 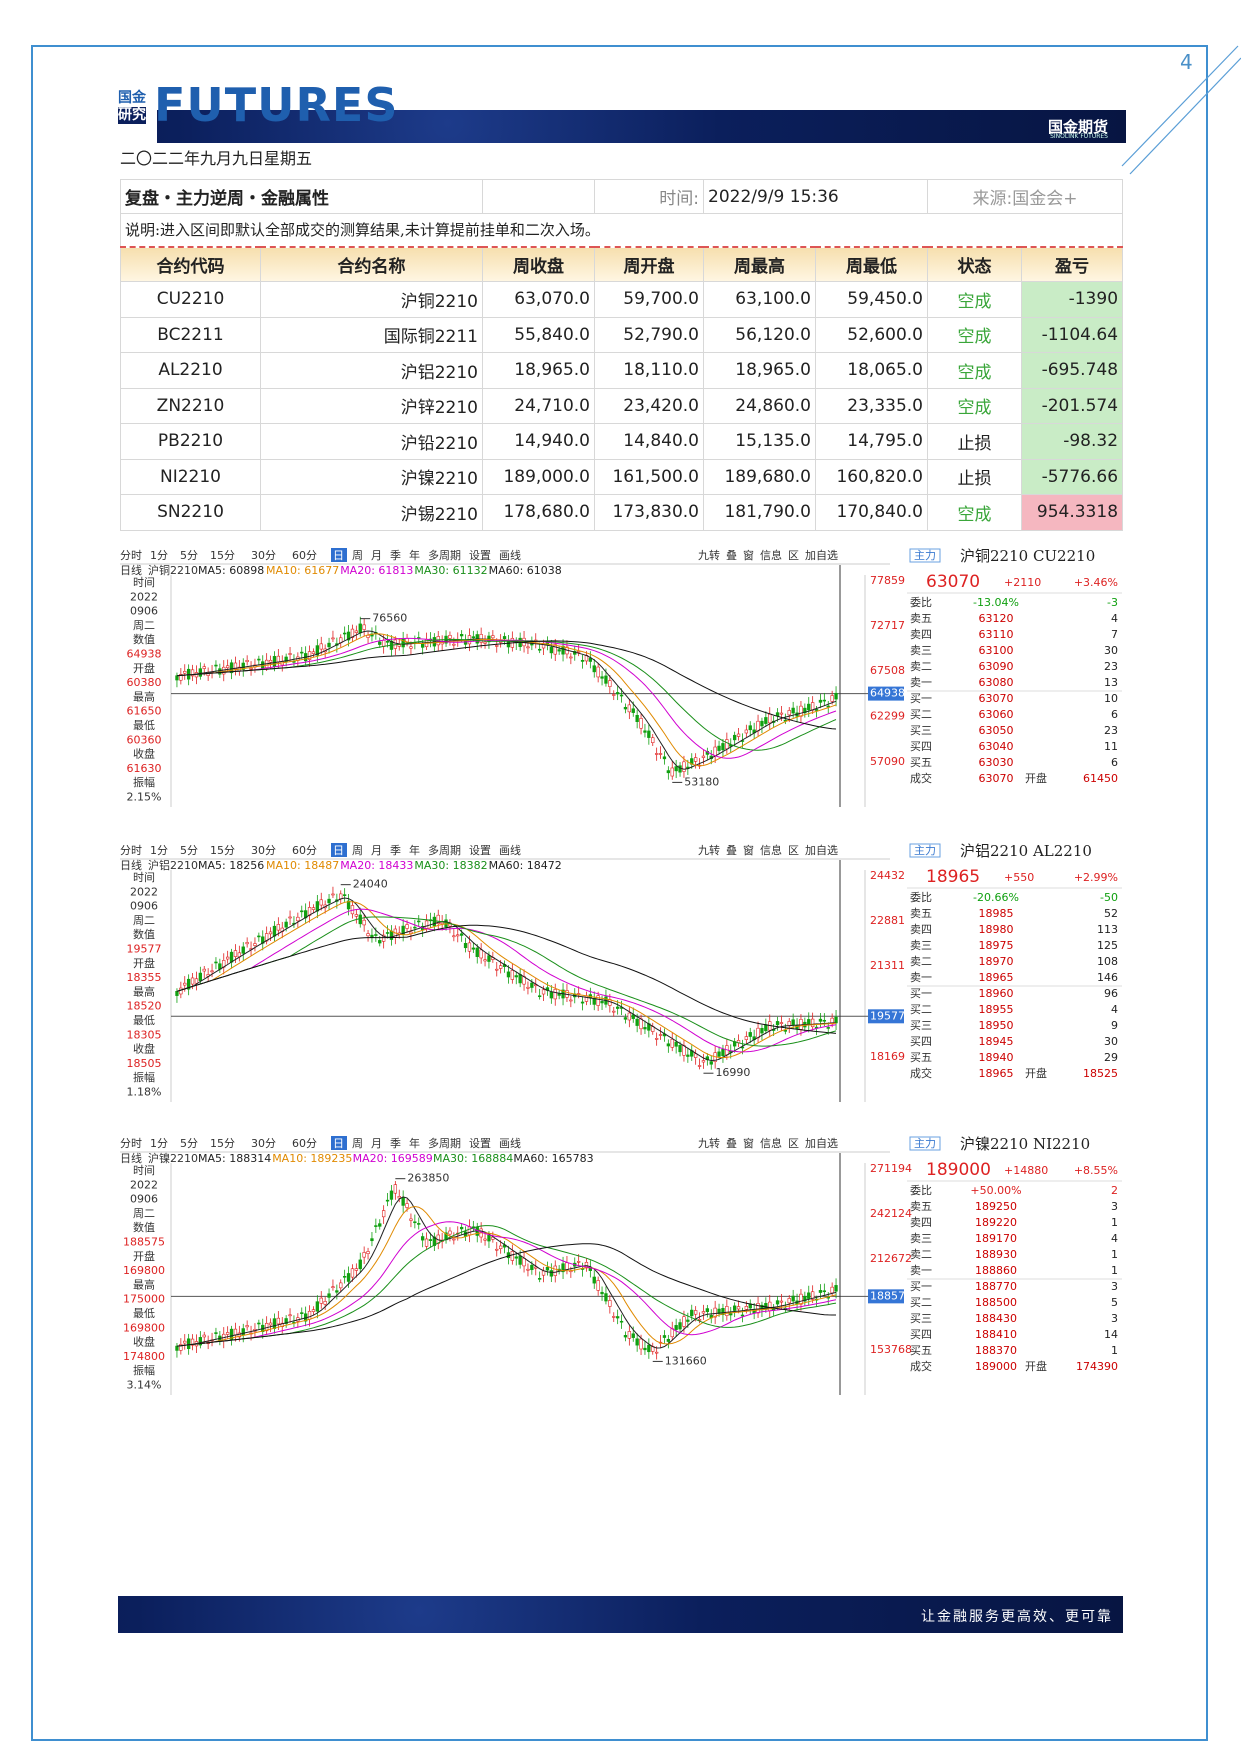 What do you see at coordinates (450, 570) in the screenshot?
I see `ma-label: MA30: 61132` at bounding box center [450, 570].